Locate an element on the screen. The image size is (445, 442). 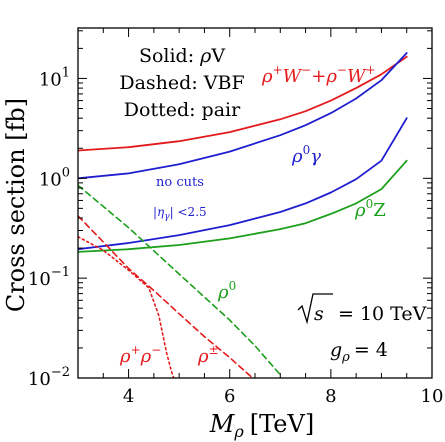
y-axis-title: Cross section [fb] is located at coordinates (16, 205).